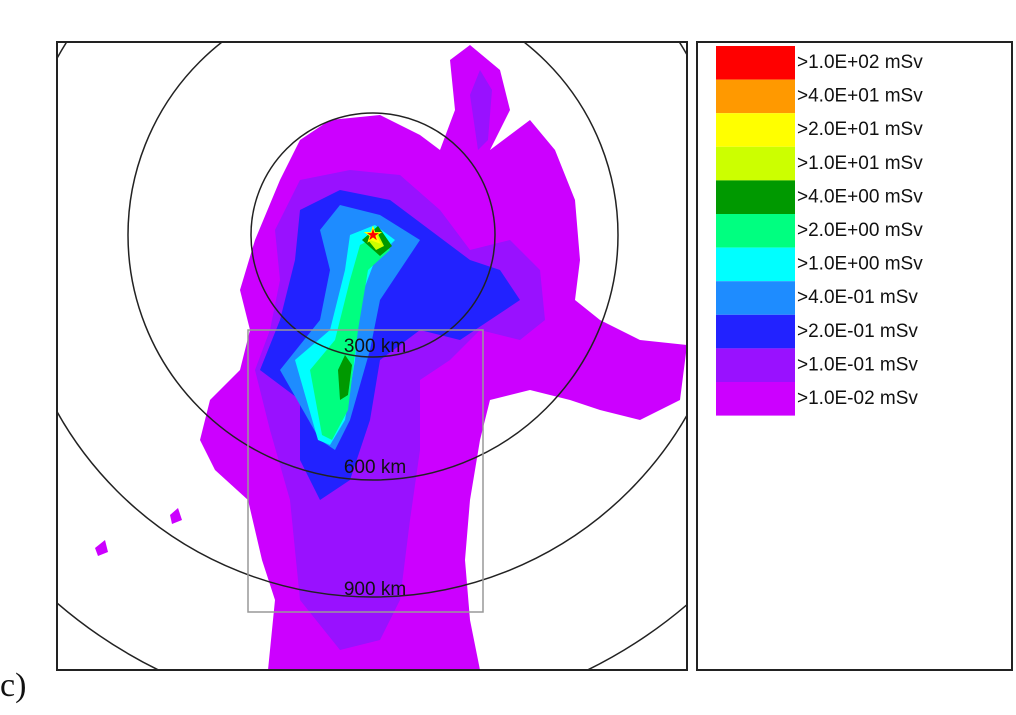 The image size is (1016, 715). What do you see at coordinates (857, 331) in the screenshot?
I see `legend-label: >2.0E-01 mSv` at bounding box center [857, 331].